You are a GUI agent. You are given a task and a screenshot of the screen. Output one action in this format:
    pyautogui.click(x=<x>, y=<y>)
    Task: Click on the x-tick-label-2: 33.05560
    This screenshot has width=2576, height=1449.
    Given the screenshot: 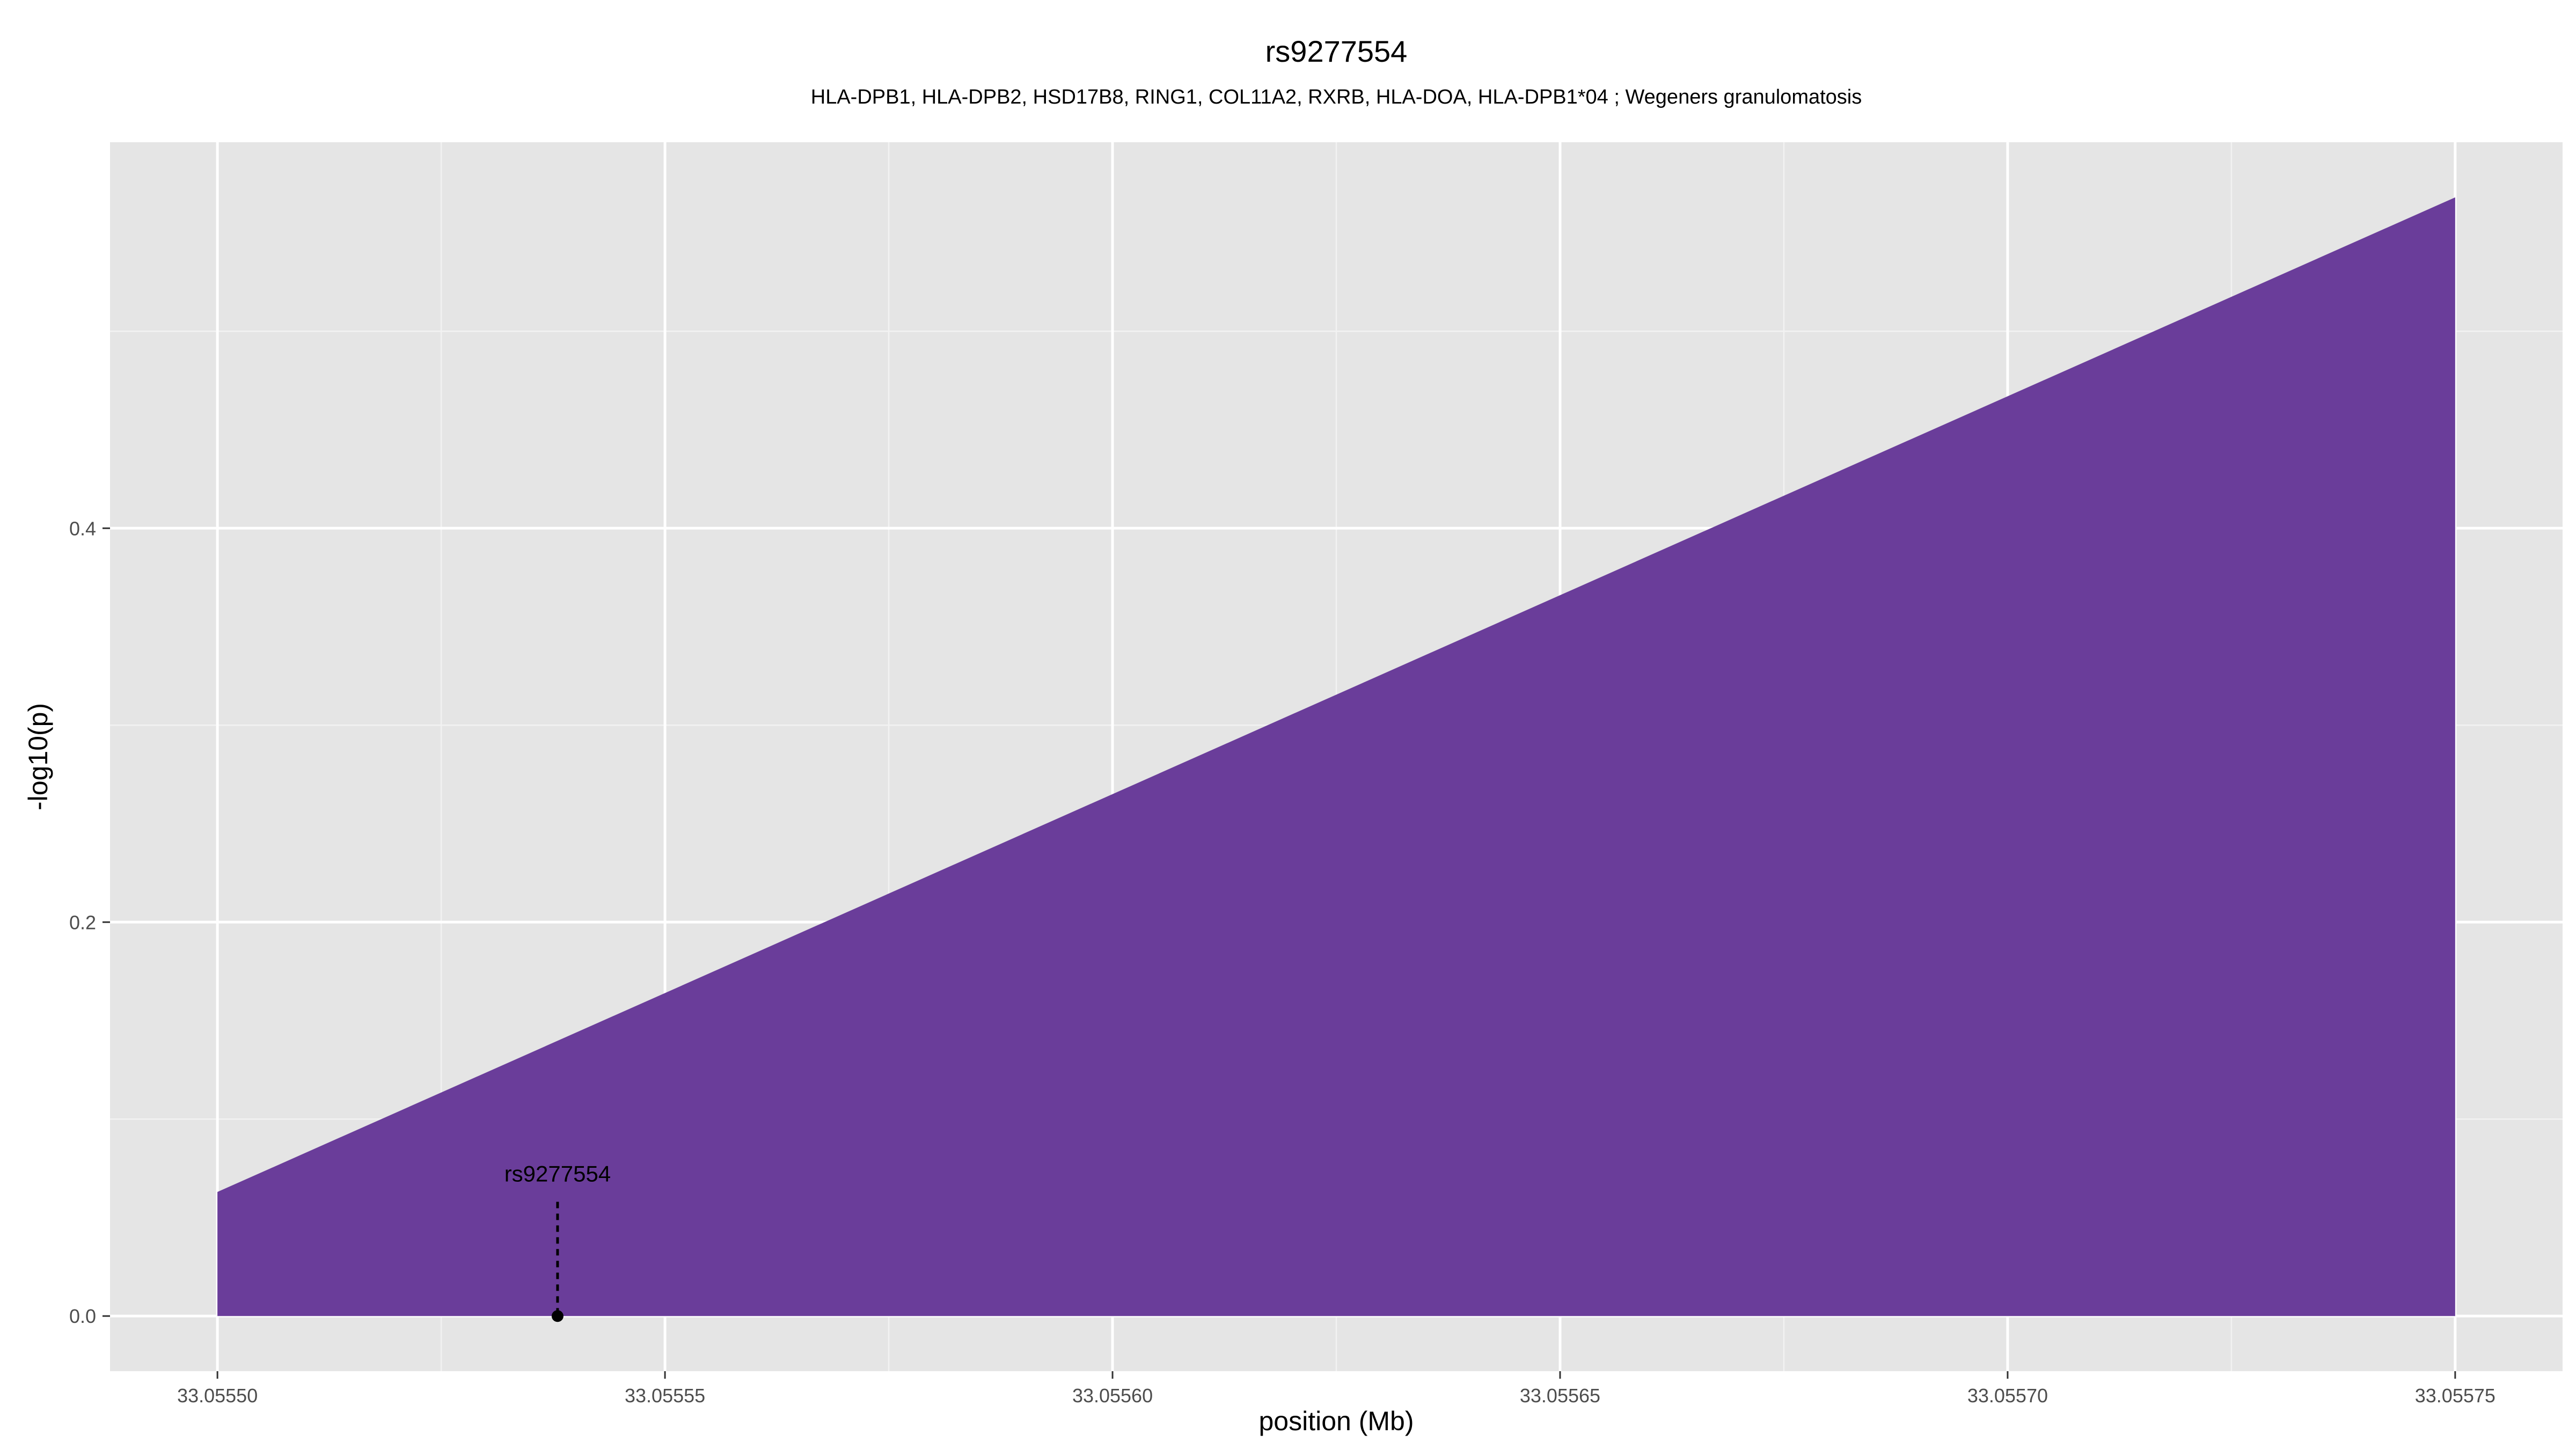 What is the action you would take?
    pyautogui.click(x=1112, y=1396)
    